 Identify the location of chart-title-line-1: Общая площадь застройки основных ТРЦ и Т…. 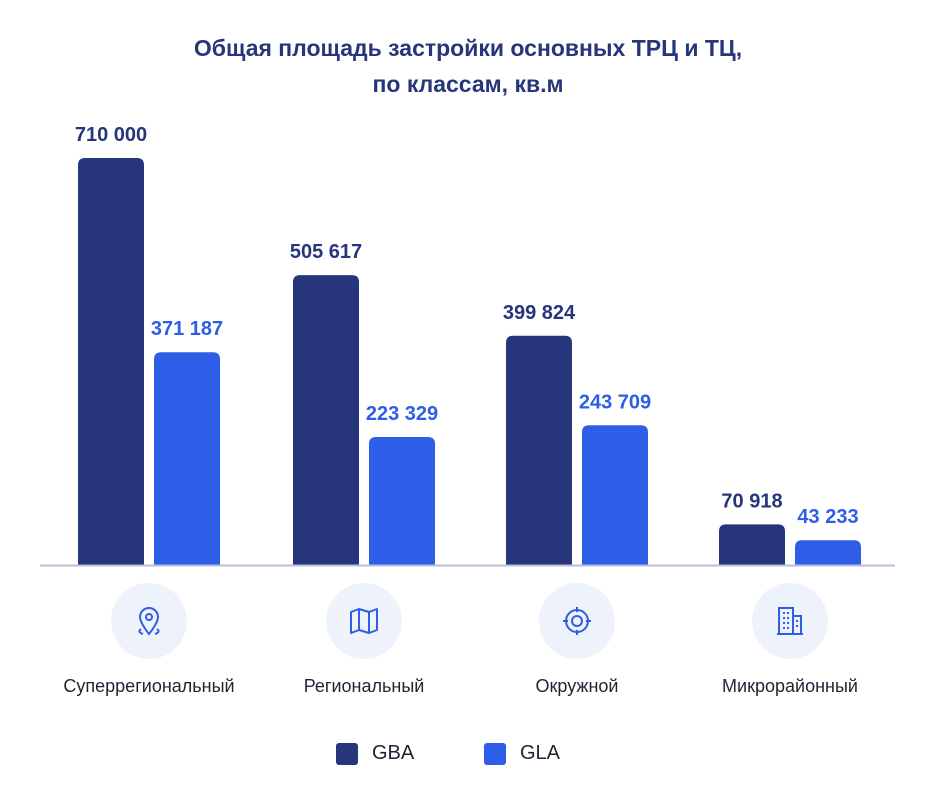
(468, 48).